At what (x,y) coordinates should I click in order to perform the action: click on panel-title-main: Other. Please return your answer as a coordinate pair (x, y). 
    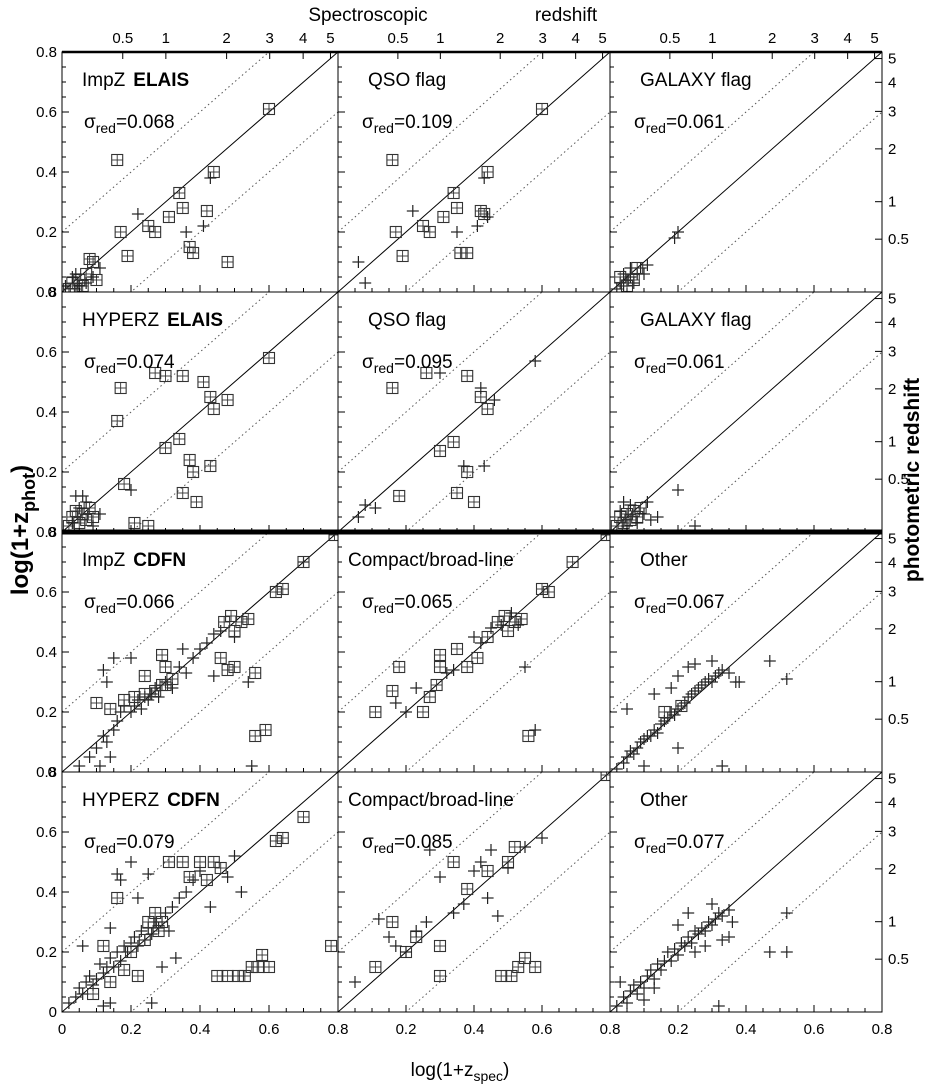
    Looking at the image, I should click on (664, 800).